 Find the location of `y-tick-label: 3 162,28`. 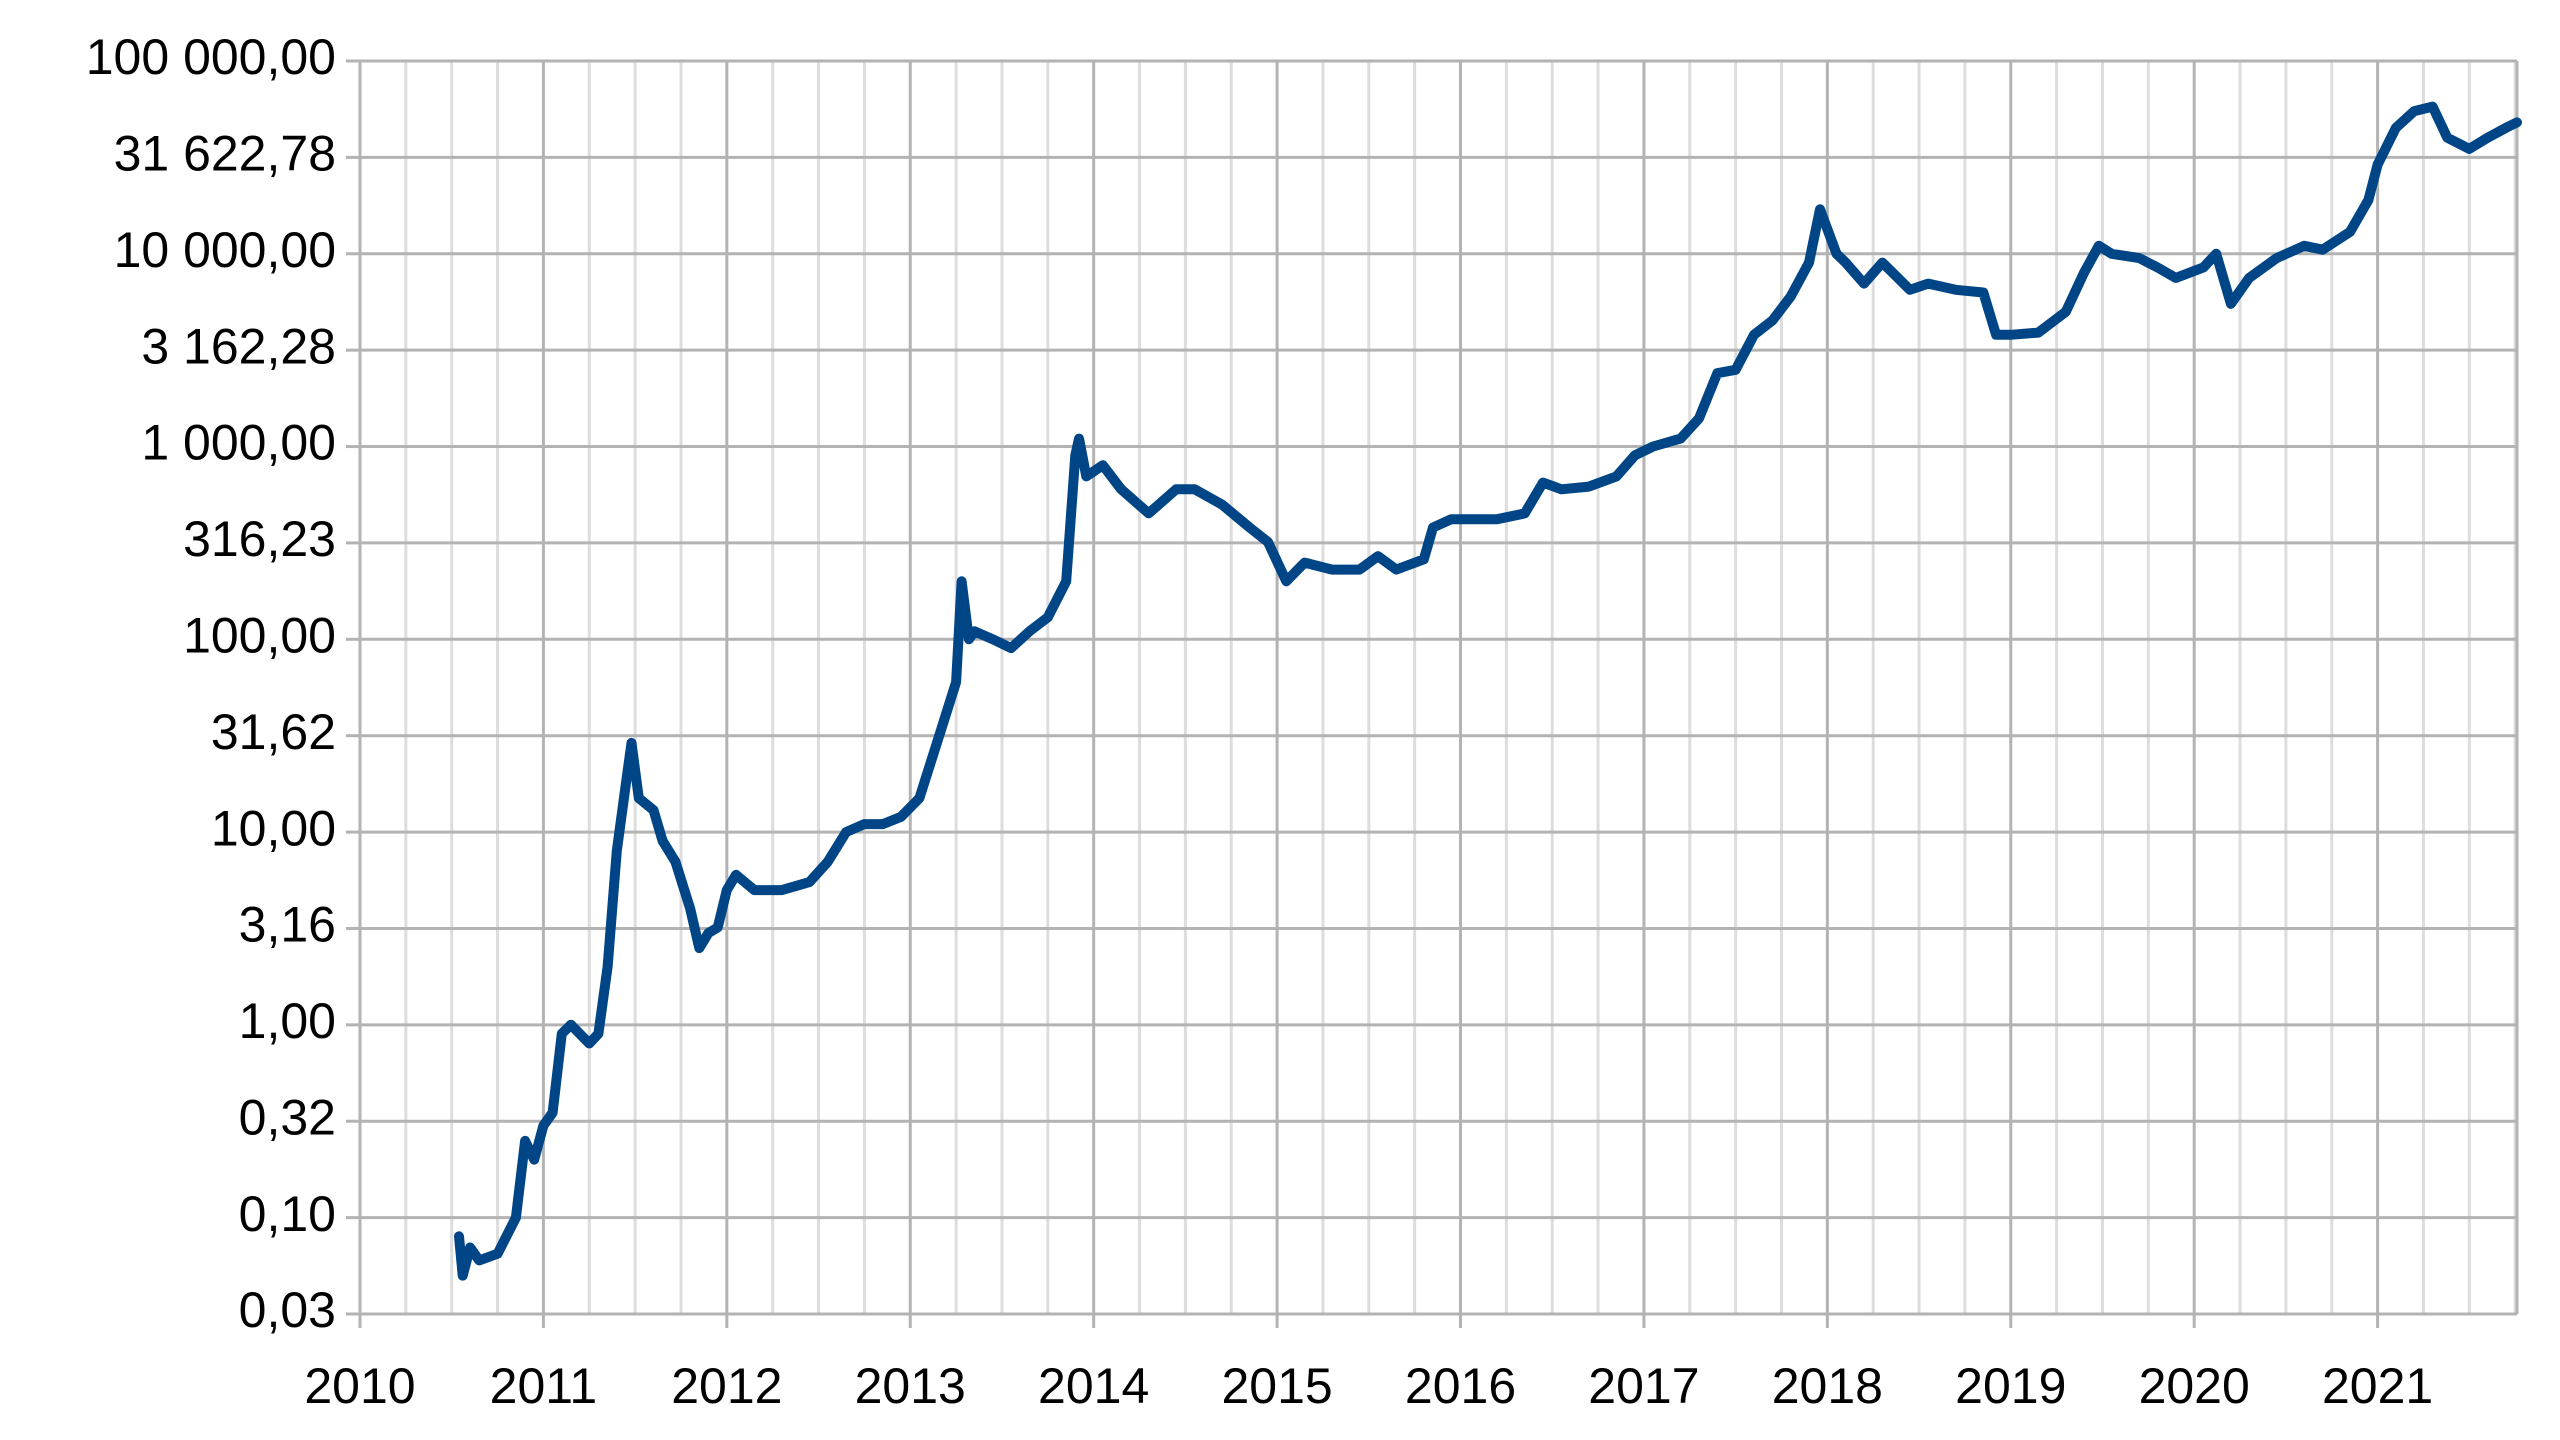

y-tick-label: 3 162,28 is located at coordinates (238, 346).